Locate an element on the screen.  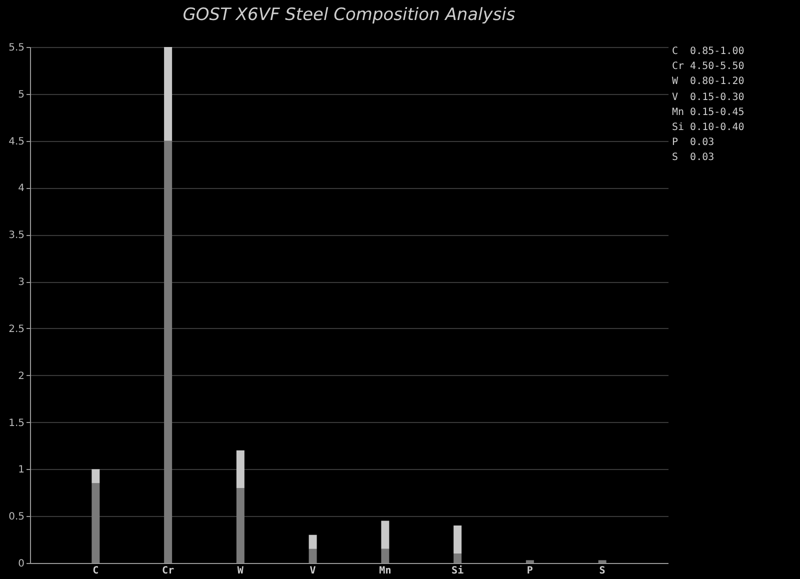
text: Mn 0.15-0.45 is located at coordinates (708, 113).